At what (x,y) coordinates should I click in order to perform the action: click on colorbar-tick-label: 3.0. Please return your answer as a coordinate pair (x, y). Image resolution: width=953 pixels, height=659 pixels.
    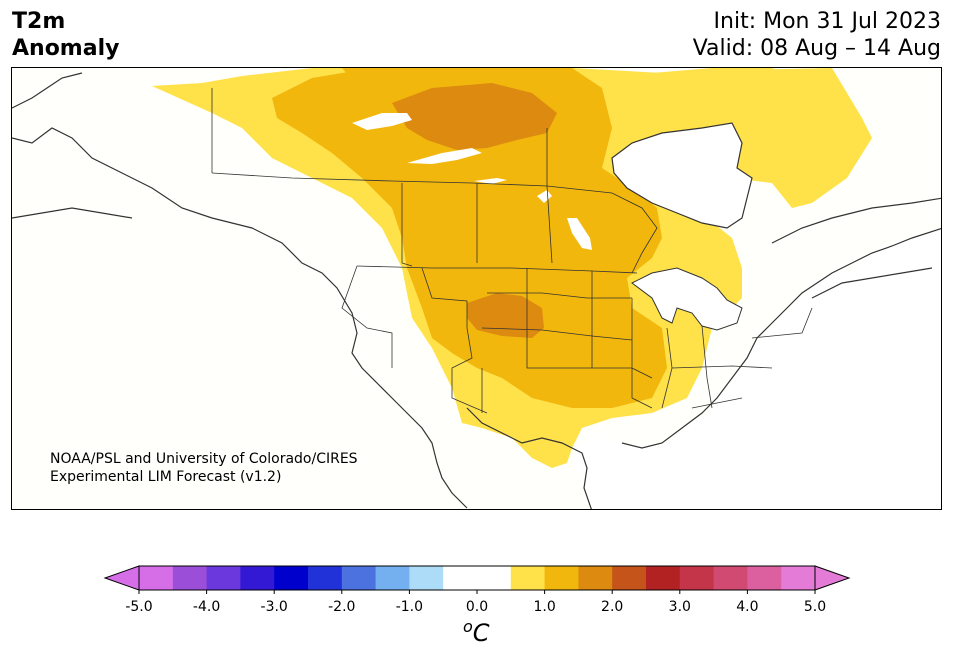
    Looking at the image, I should click on (679, 607).